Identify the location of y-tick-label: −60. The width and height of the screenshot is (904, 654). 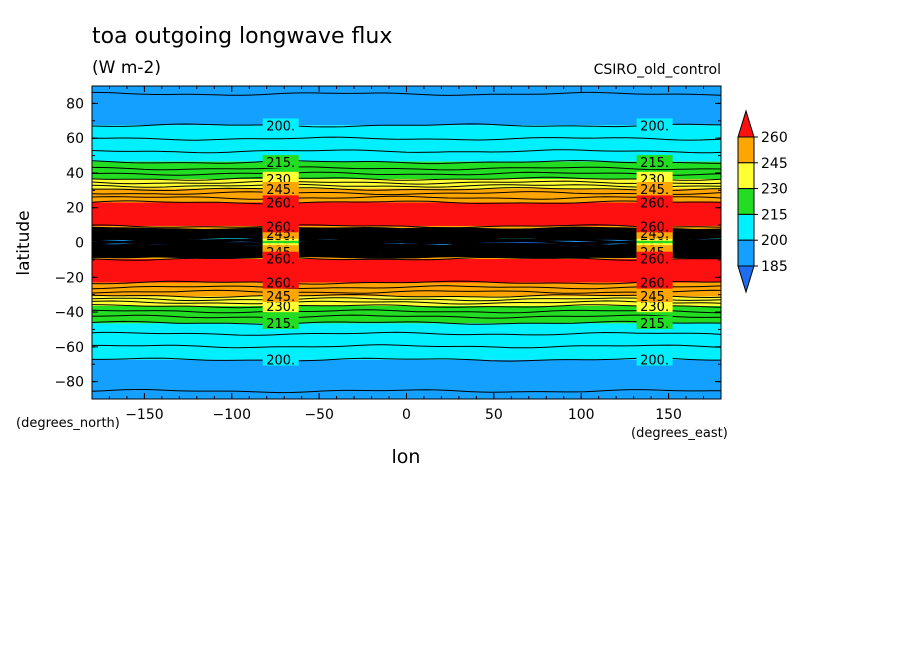
(69, 348).